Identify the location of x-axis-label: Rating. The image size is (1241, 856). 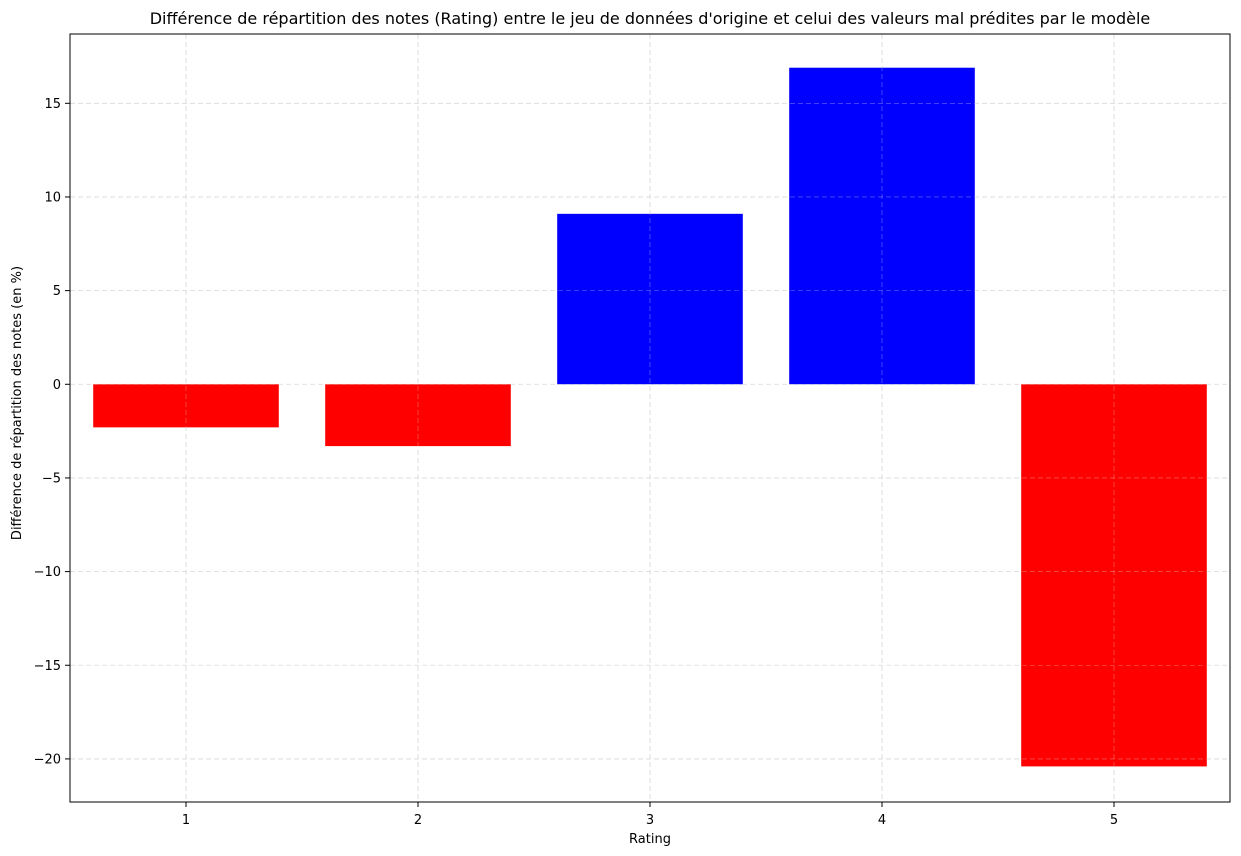
(650, 839).